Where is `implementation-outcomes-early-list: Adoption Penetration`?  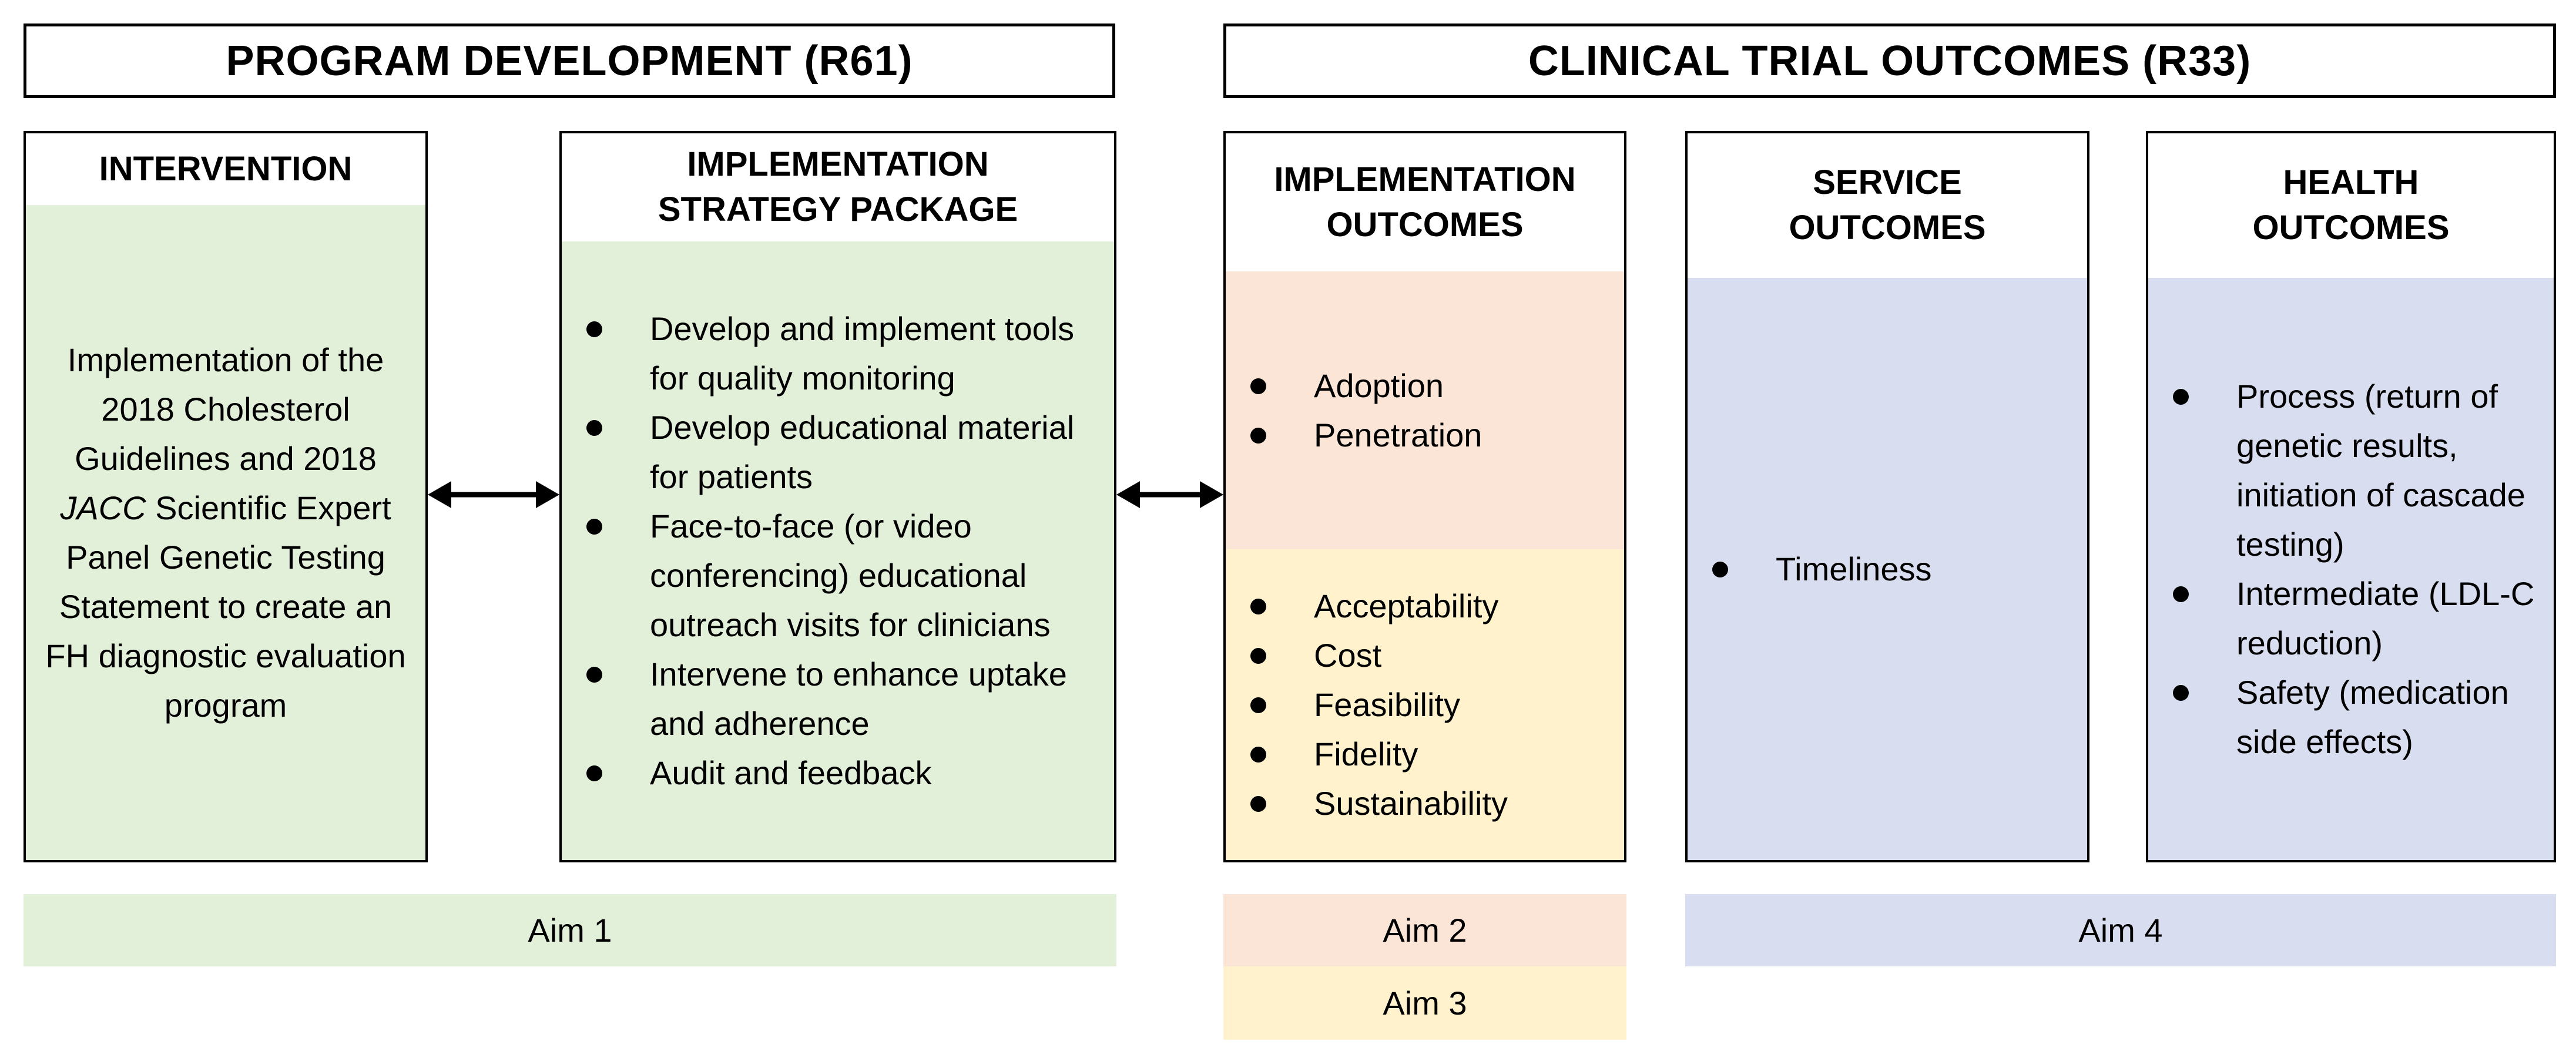 implementation-outcomes-early-list: Adoption Penetration is located at coordinates (1425, 410).